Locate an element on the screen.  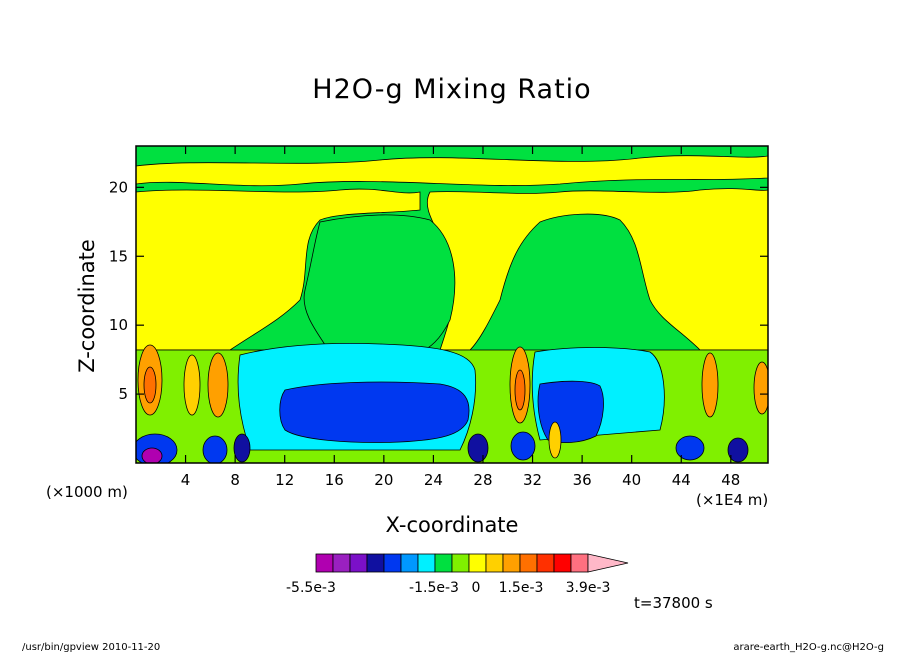
contour-region-blue-core-right is located at coordinates (570, 412).